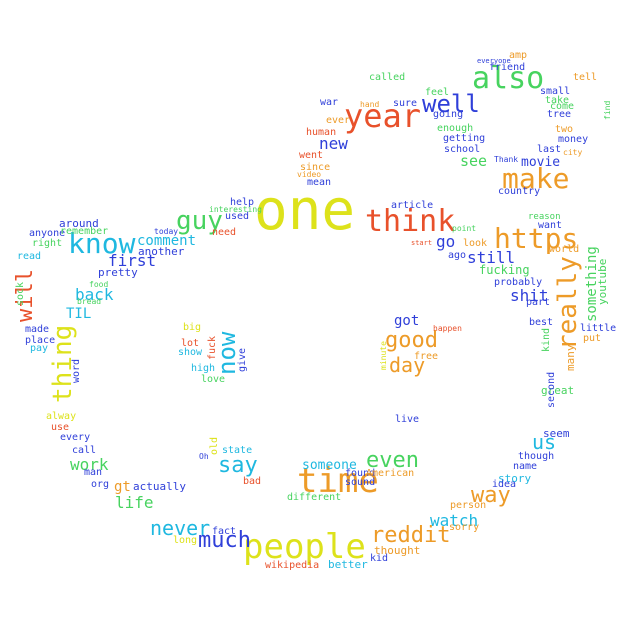  Describe the element at coordinates (20, 293) in the screenshot. I see `word: sock` at that location.